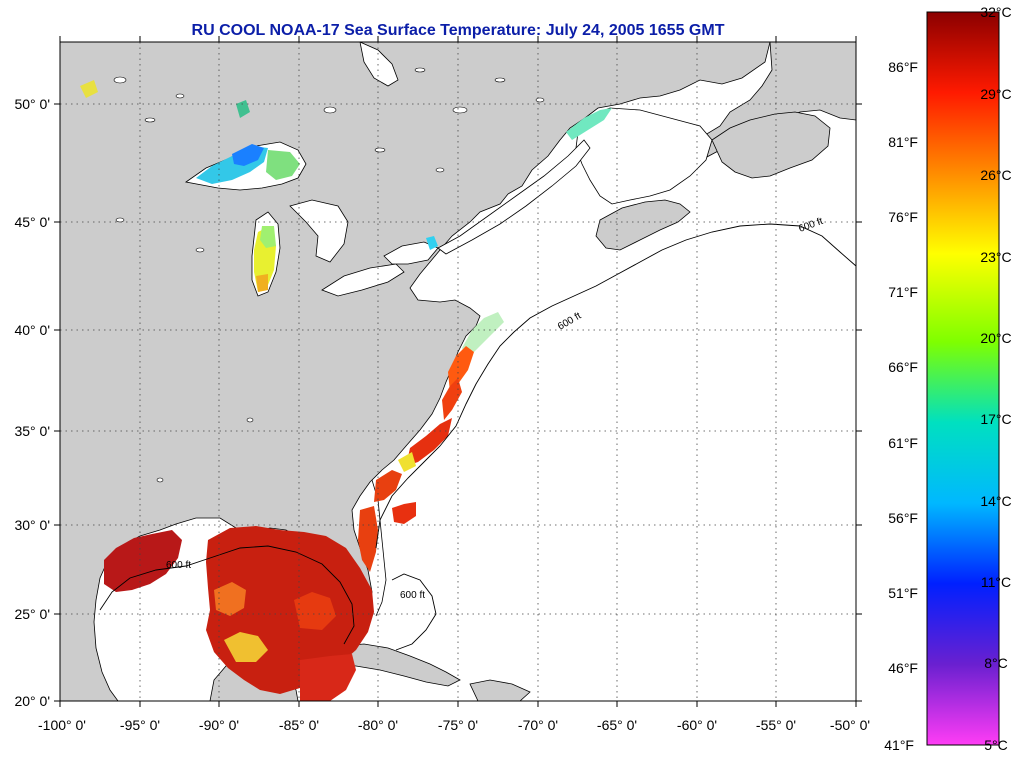 Image resolution: width=1016 pixels, height=761 pixels. What do you see at coordinates (899, 745) in the screenshot?
I see `cb-f-label: 41°F` at bounding box center [899, 745].